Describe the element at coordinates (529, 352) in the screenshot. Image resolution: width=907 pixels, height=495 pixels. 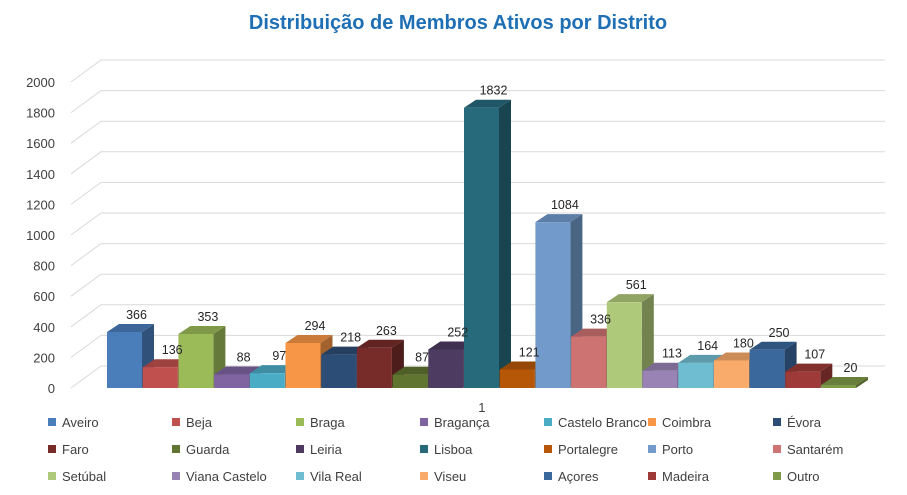
I see `data-label: 121` at that location.